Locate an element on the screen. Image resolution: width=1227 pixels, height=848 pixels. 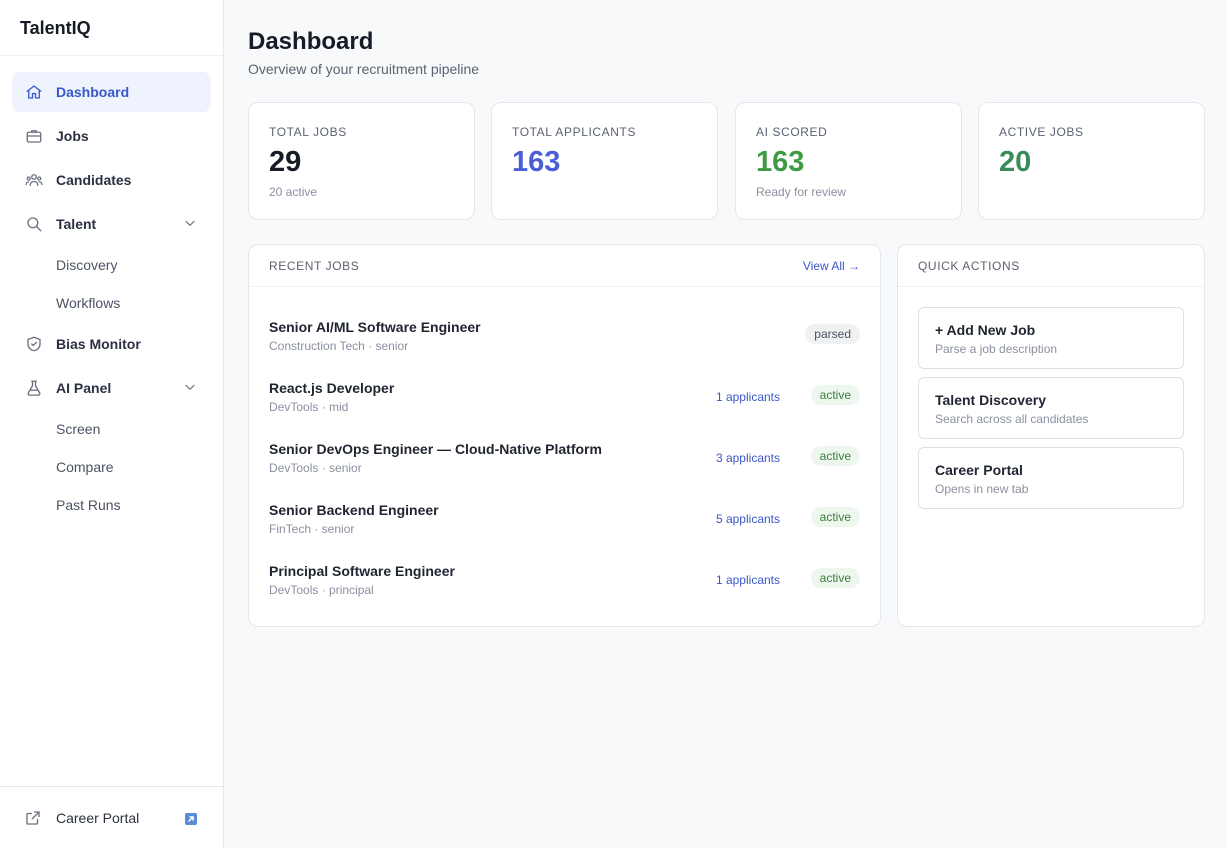
applicants-link: 3 applicants is located at coordinates (747, 458).